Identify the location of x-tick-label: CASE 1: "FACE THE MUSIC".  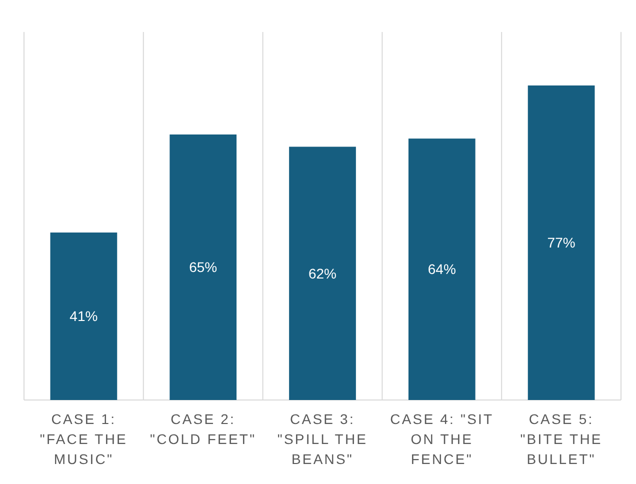
(84, 439).